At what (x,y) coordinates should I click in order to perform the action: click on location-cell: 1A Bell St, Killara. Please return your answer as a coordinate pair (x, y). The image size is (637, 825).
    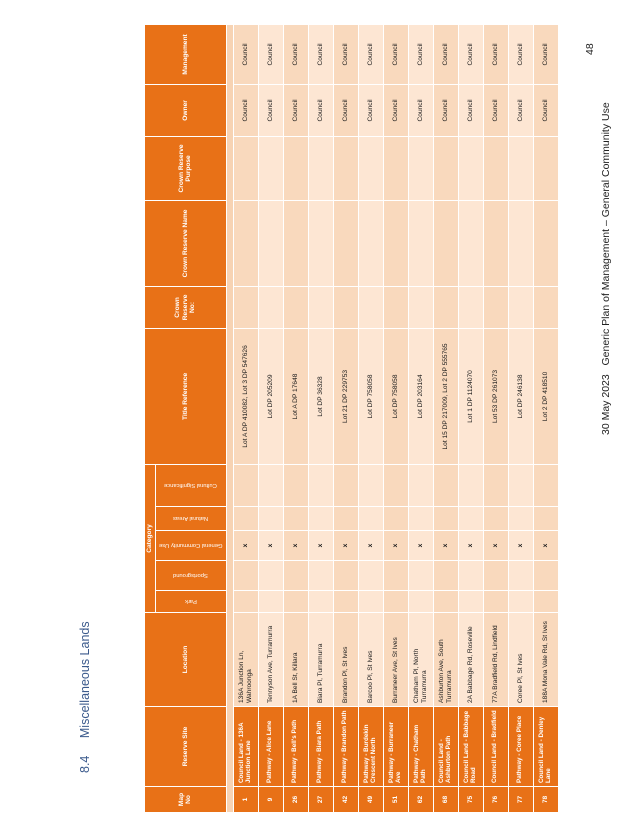
    Looking at the image, I should click on (296, 659).